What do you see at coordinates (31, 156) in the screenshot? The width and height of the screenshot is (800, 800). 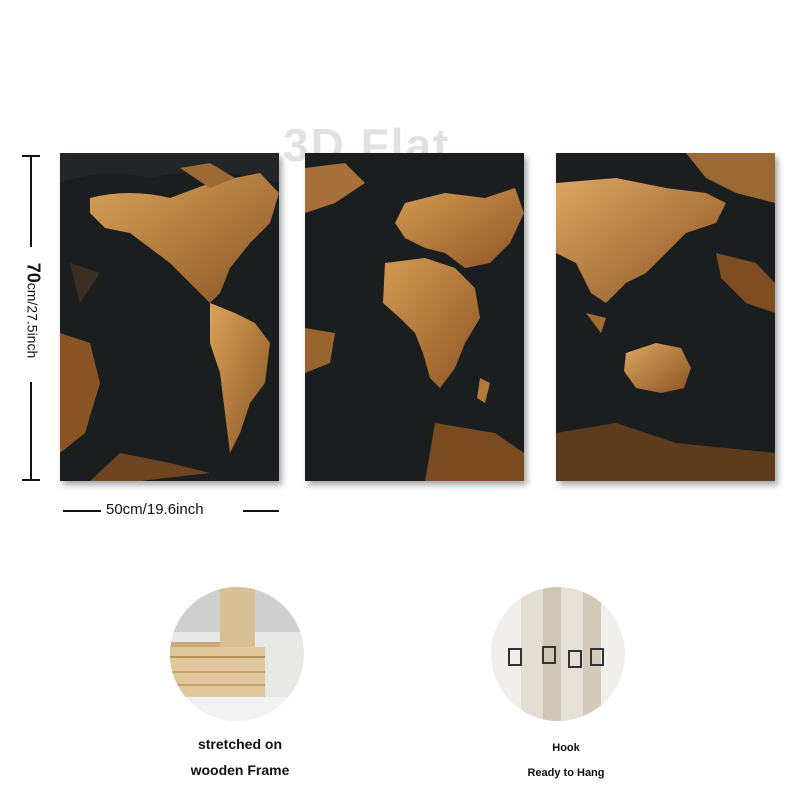 I see `height-dimension-tick-top` at bounding box center [31, 156].